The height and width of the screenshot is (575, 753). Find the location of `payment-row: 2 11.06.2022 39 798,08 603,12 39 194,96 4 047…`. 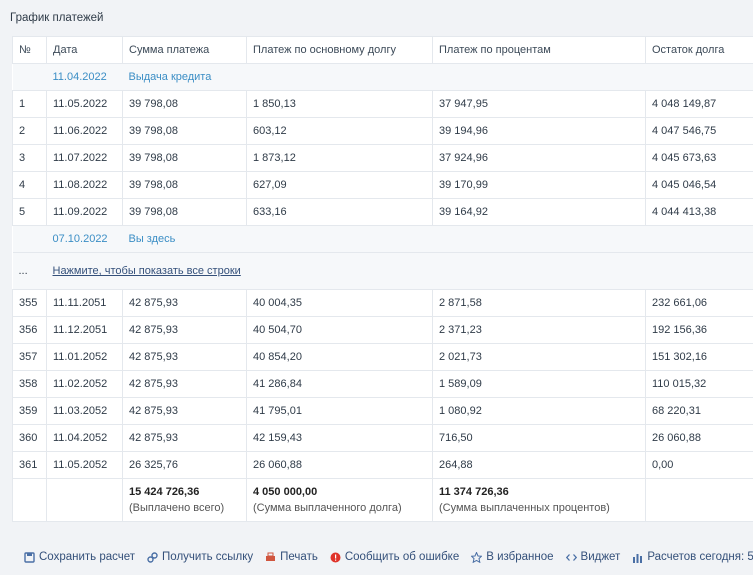

payment-row: 2 11.06.2022 39 798,08 603,12 39 194,96 4 047… is located at coordinates (382, 131).